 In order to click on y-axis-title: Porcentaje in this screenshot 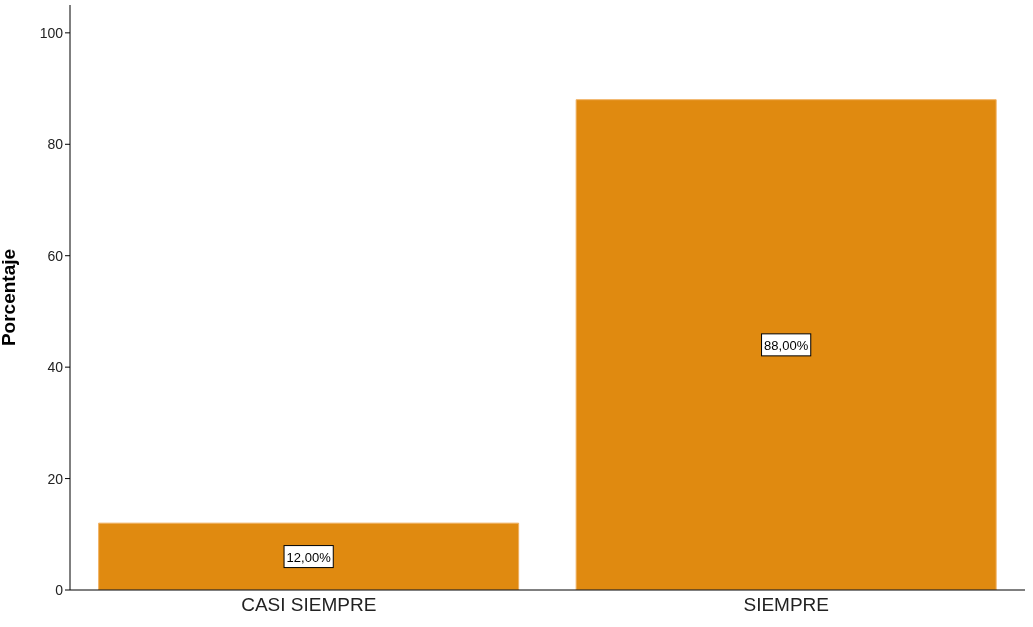, I will do `click(9, 297)`.